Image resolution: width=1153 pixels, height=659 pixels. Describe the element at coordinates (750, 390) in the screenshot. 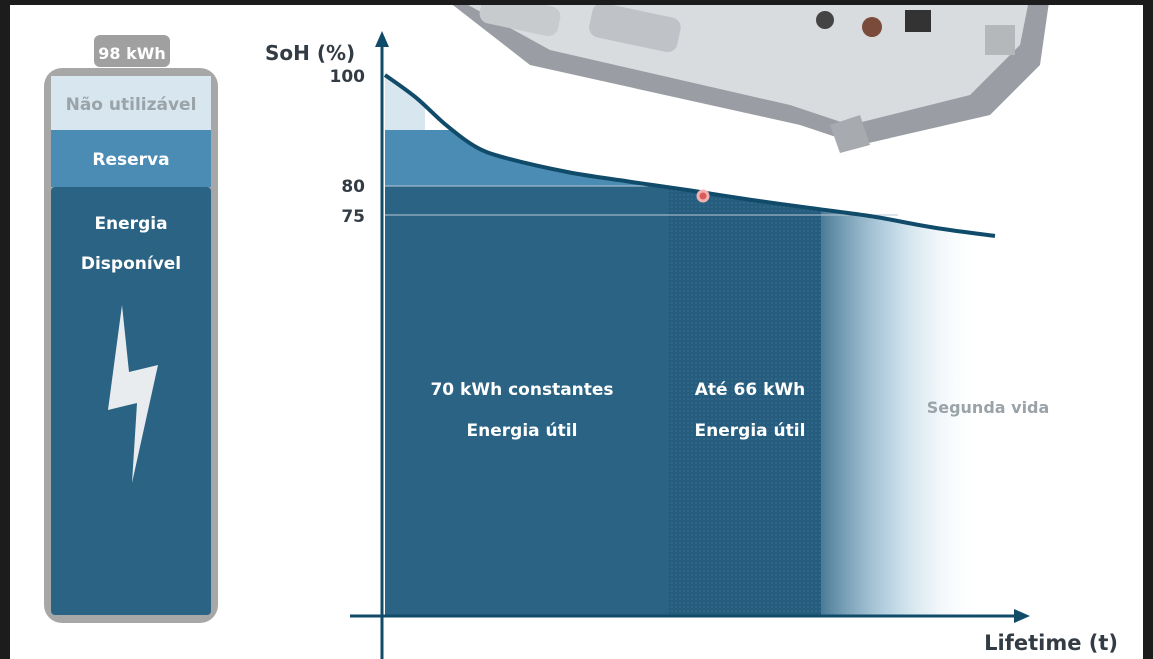

I see `upto-zone-label-1: Até 66 kWh` at that location.